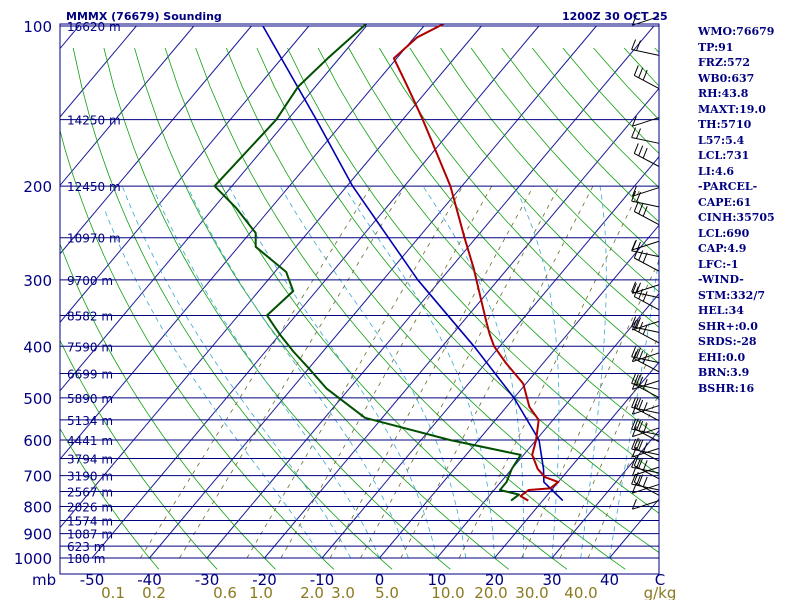 This screenshot has height=600, width=800. Describe the element at coordinates (551, 580) in the screenshot. I see `temperature-tick-label: 30` at that location.